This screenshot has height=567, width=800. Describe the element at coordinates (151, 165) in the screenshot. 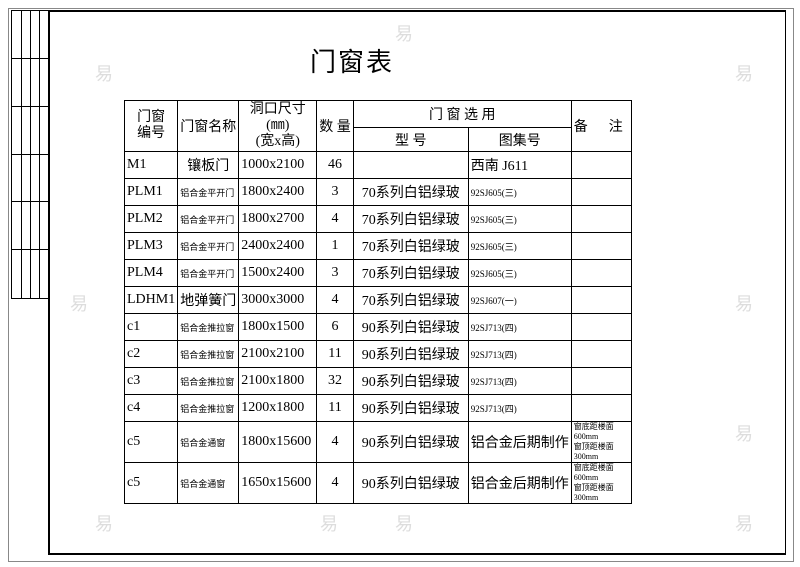

I see `cell-code: M1` at that location.